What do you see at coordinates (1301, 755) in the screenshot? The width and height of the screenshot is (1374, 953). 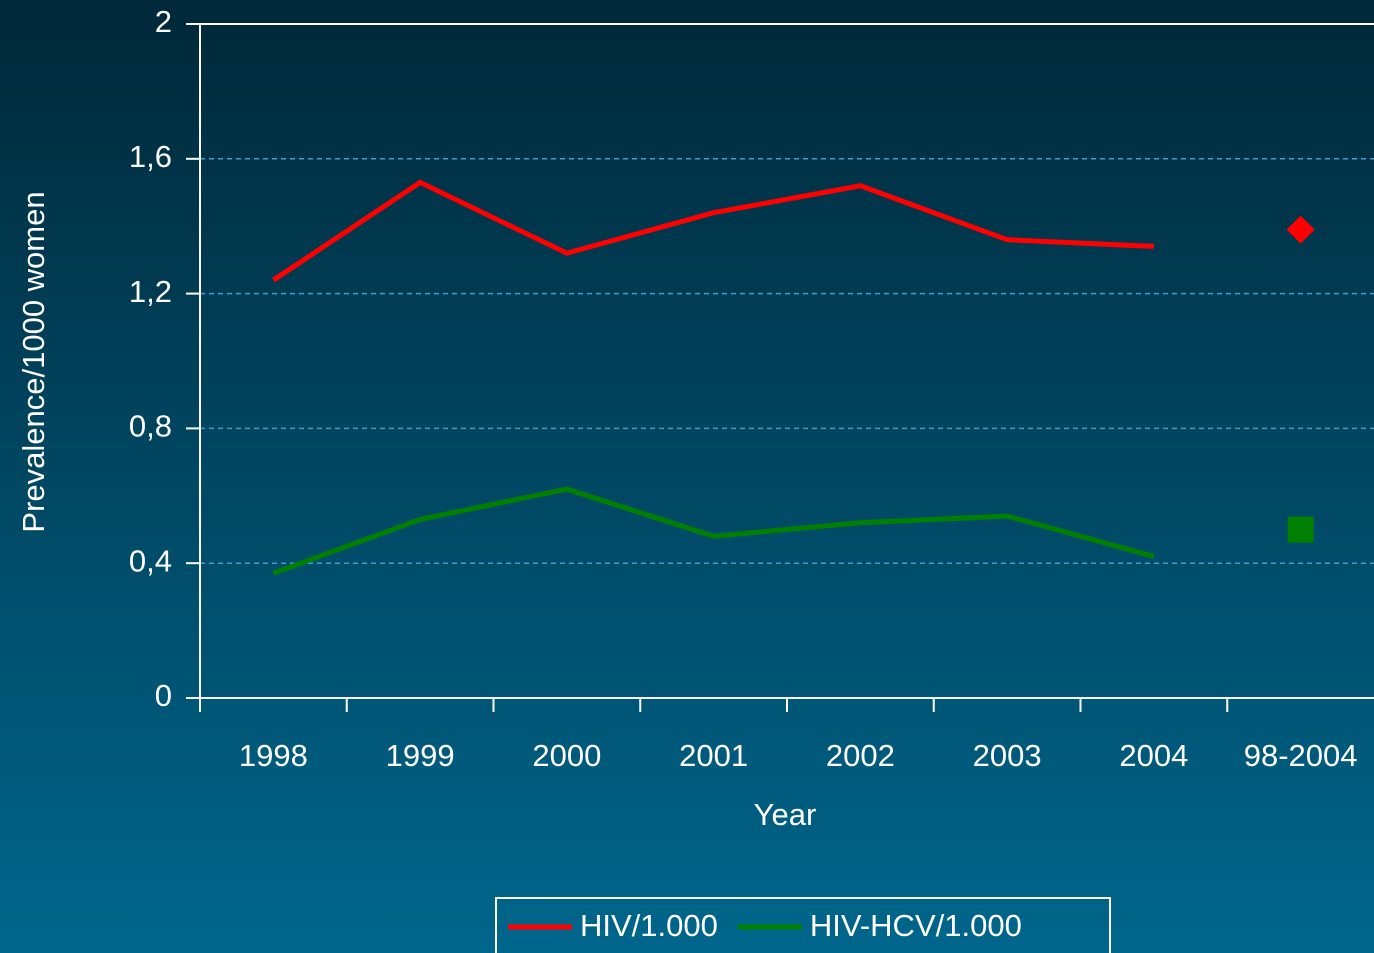 I see `x-tick-label: 98-2004` at bounding box center [1301, 755].